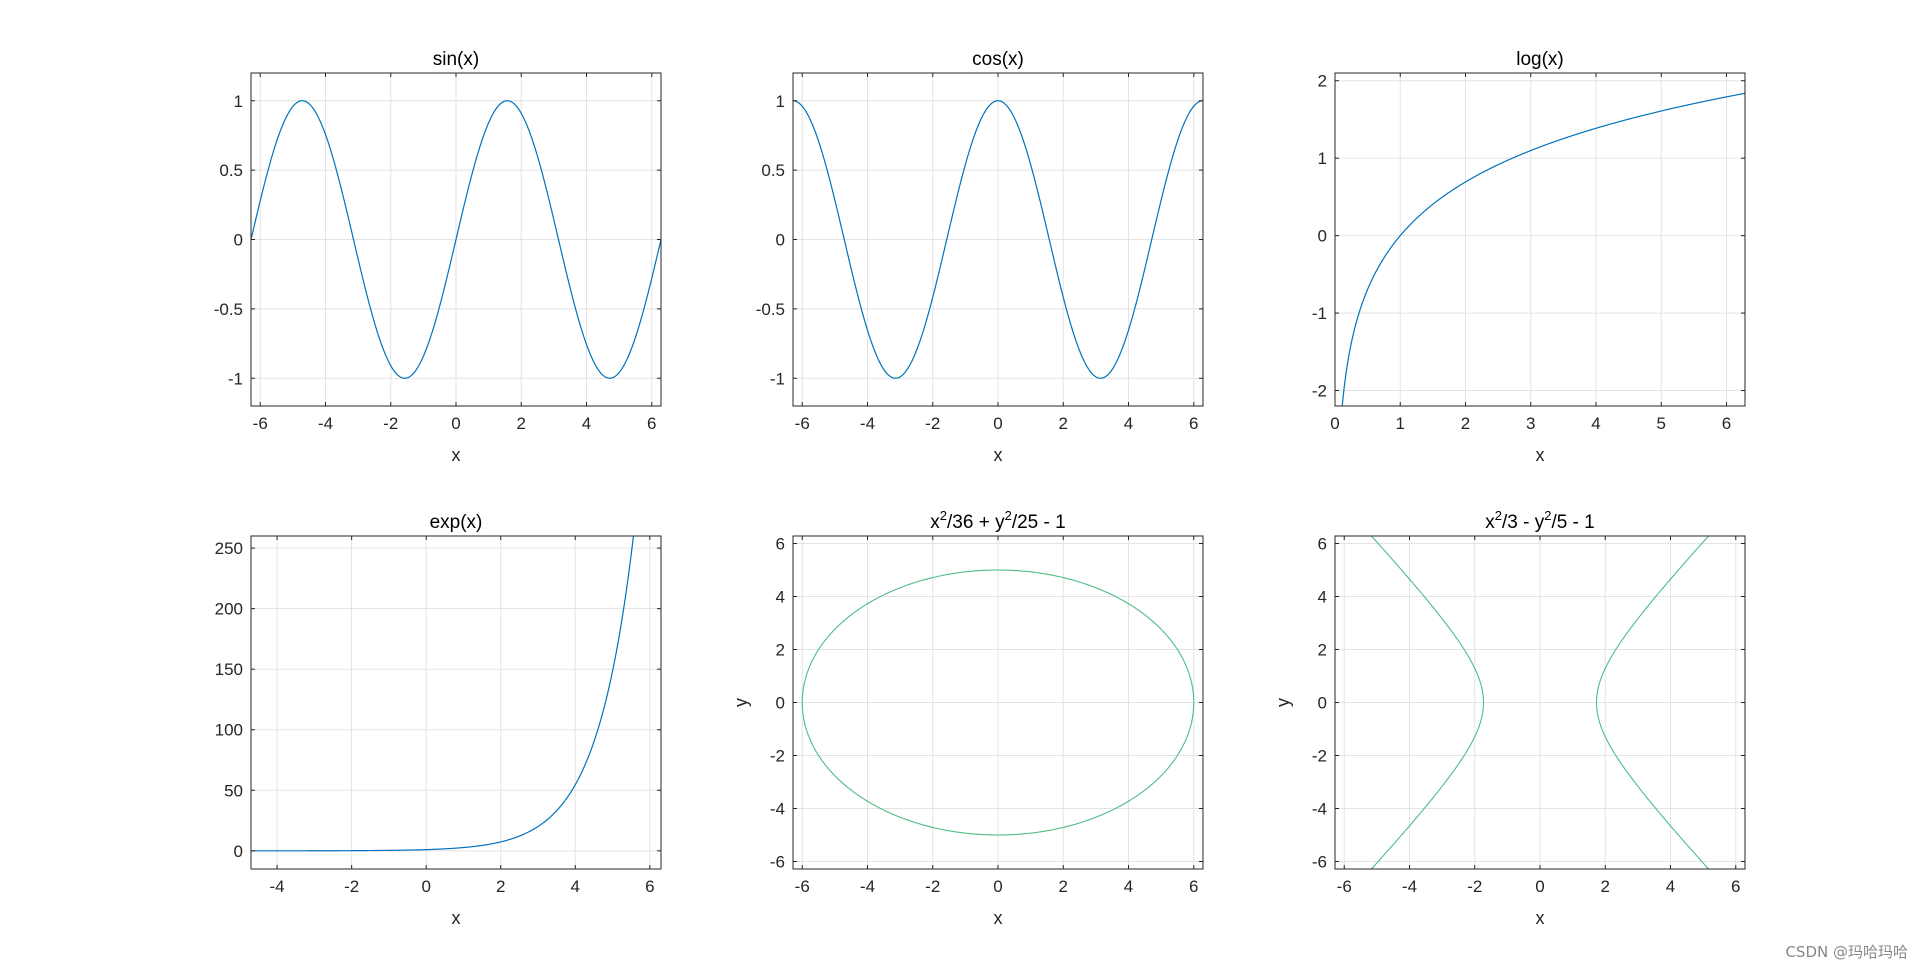  Describe the element at coordinates (1509, 718) in the screenshot. I see `subplot-hyperbola: -6 -4 -2 0 2 4 6 -6 -4 -2 0 2 4 6 x y x2/3 - y2/5 - 1` at that location.